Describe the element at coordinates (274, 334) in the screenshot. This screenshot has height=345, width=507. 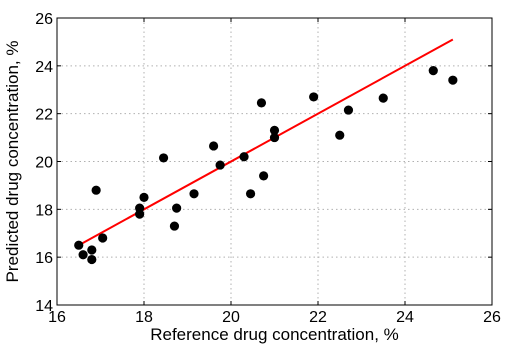
I see `x-axis-label: Reference drug concentration, %` at that location.